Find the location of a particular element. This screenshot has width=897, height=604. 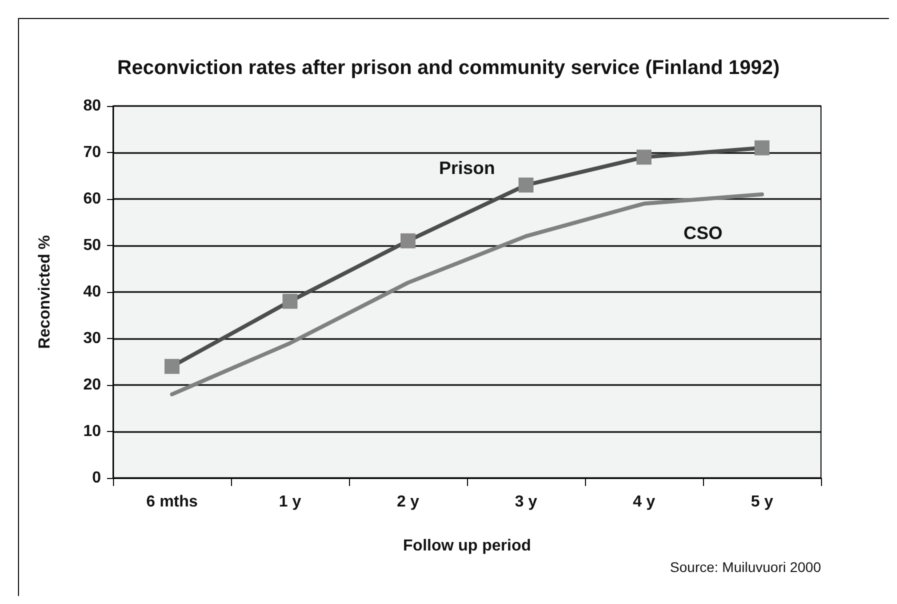

y-axis-title: Reconvicted % is located at coordinates (45, 292).